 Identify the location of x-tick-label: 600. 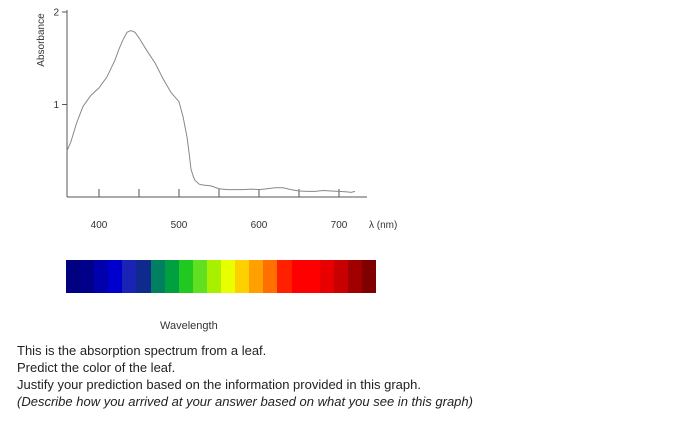
(259, 225).